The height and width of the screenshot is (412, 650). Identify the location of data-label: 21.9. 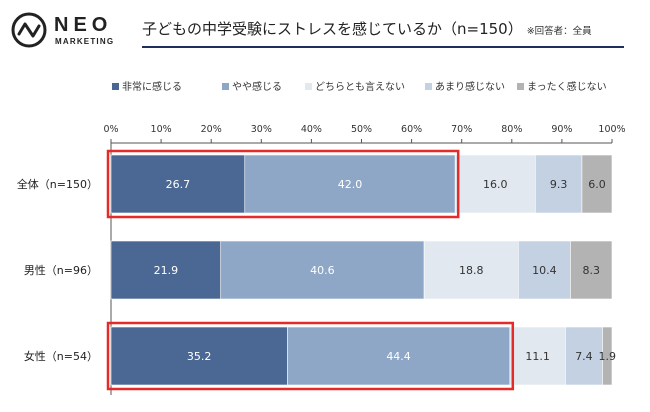
(166, 270).